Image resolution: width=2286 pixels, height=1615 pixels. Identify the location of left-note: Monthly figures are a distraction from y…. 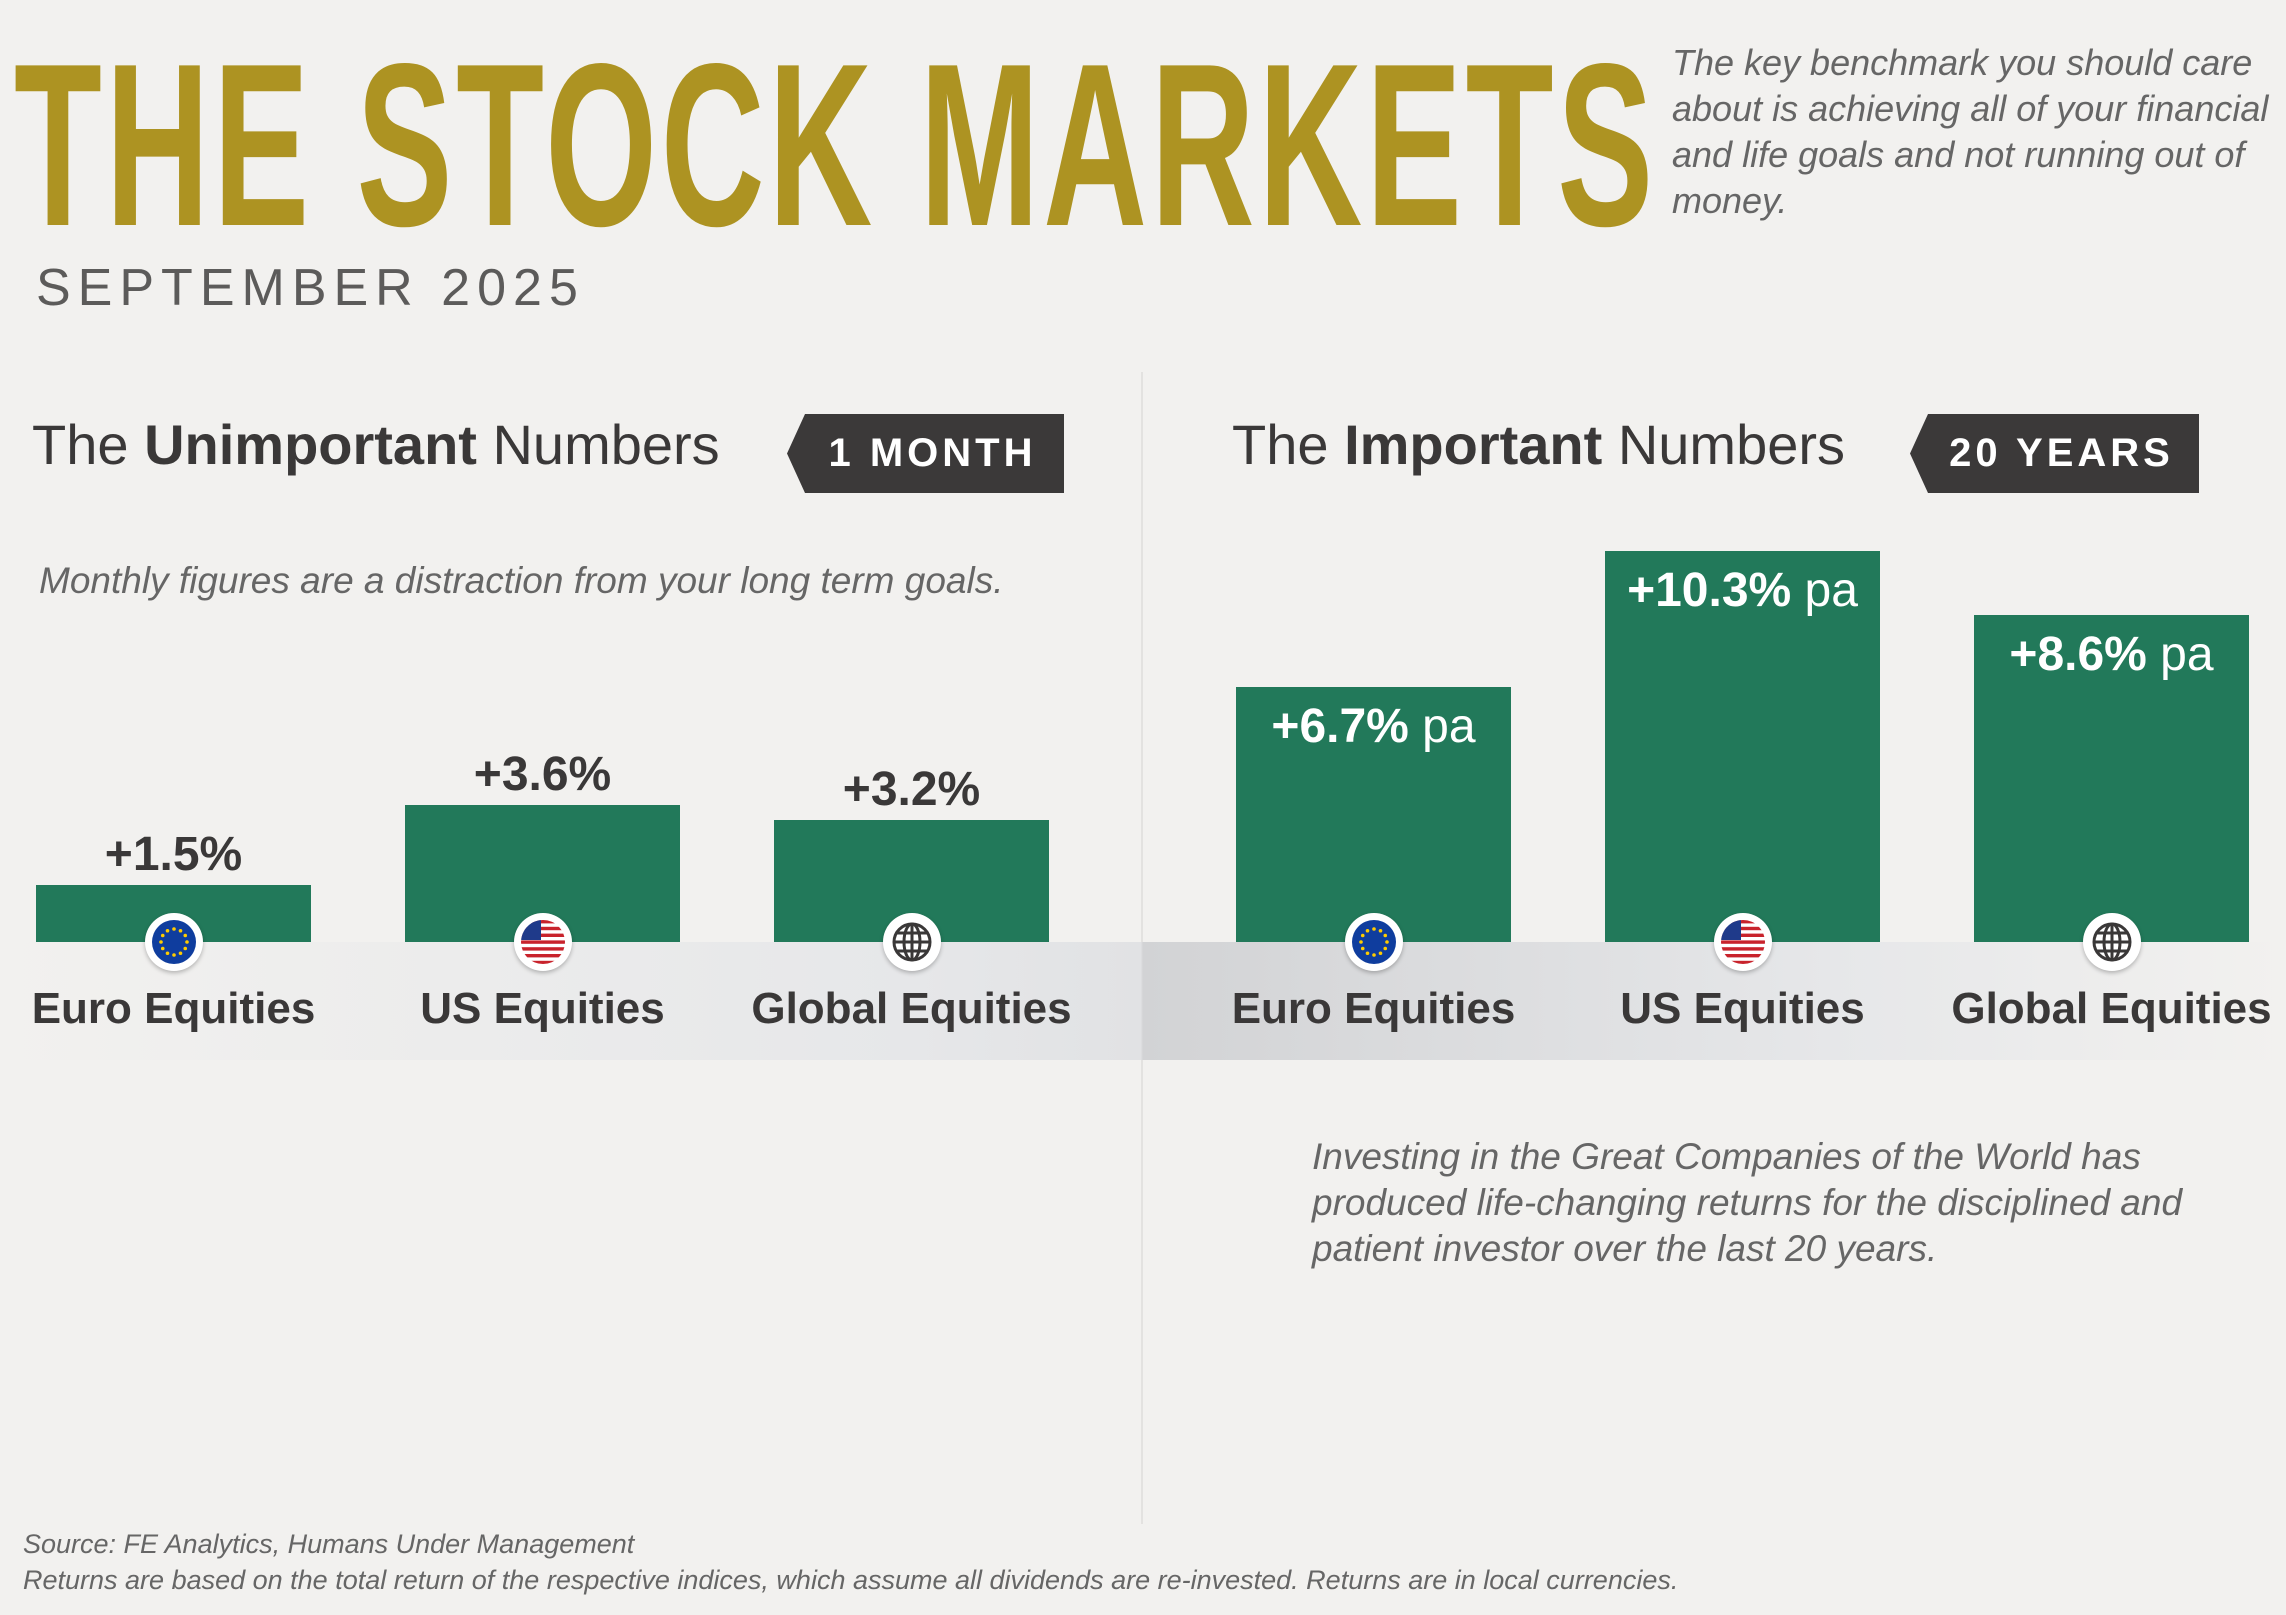
(521, 580).